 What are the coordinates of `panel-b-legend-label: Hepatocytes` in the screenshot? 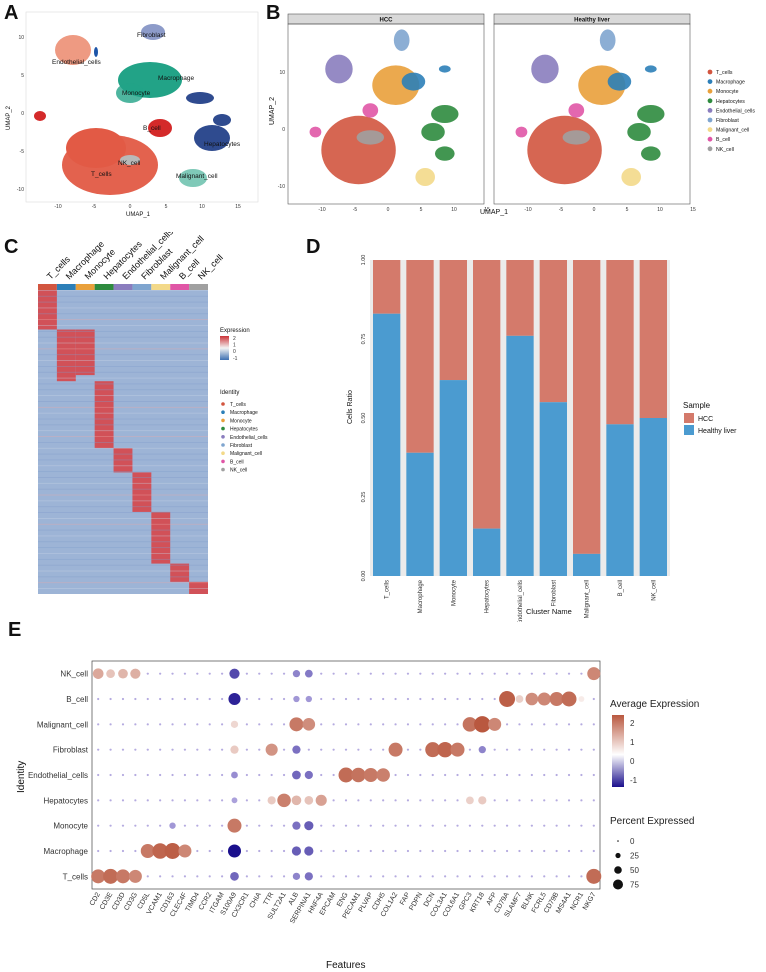 It's located at (730, 102).